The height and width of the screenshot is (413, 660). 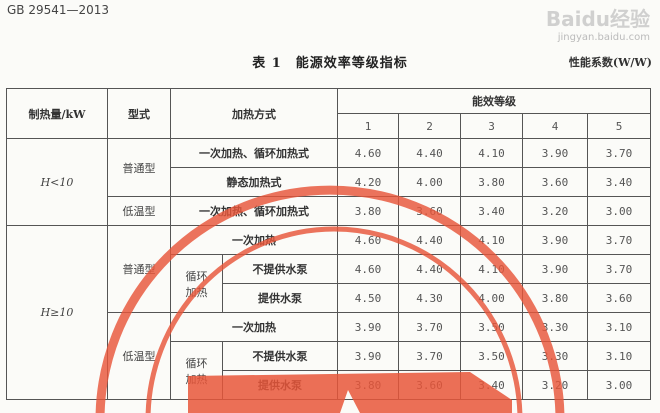 What do you see at coordinates (254, 182) in the screenshot?
I see `method: 静态加热式` at bounding box center [254, 182].